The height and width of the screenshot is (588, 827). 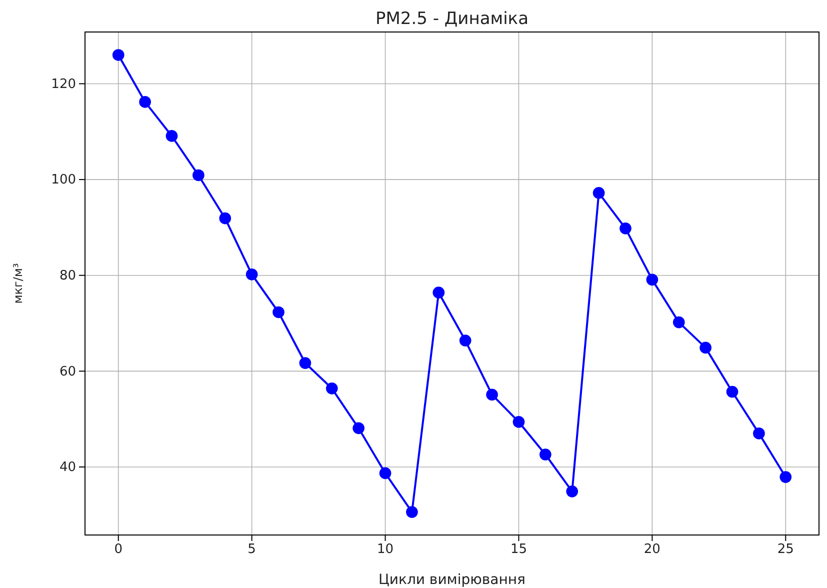 I want to click on x-tick-label: 10, so click(x=385, y=550).